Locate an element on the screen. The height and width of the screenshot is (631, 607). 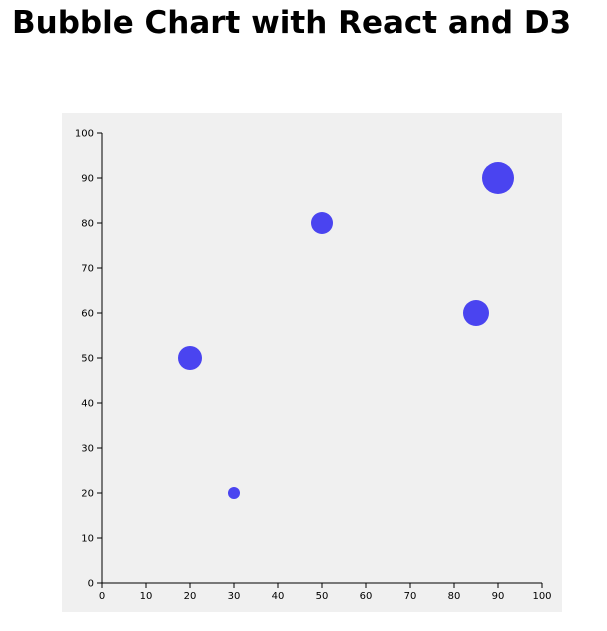
x-tick-label: 0 is located at coordinates (102, 596).